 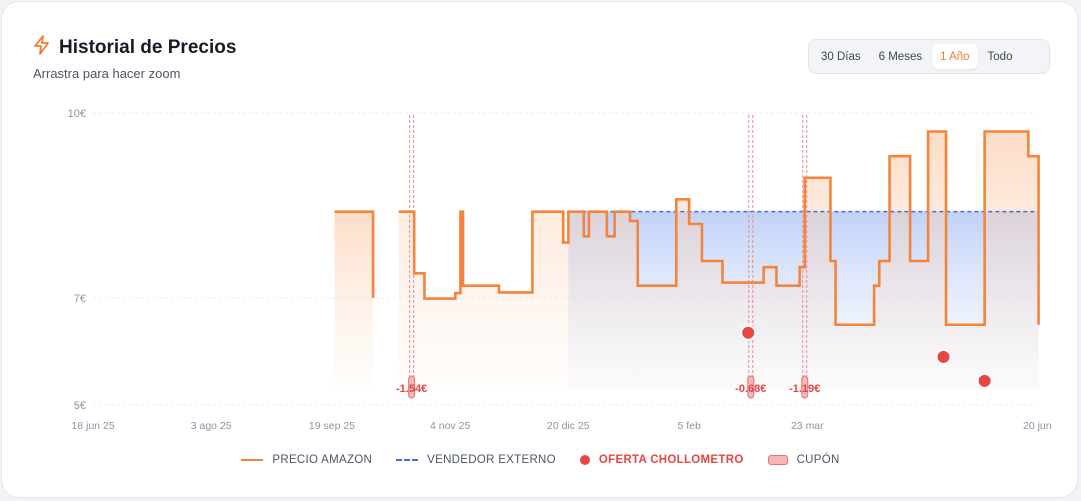 I want to click on x-tick-label: 20 dic 25, so click(x=568, y=426).